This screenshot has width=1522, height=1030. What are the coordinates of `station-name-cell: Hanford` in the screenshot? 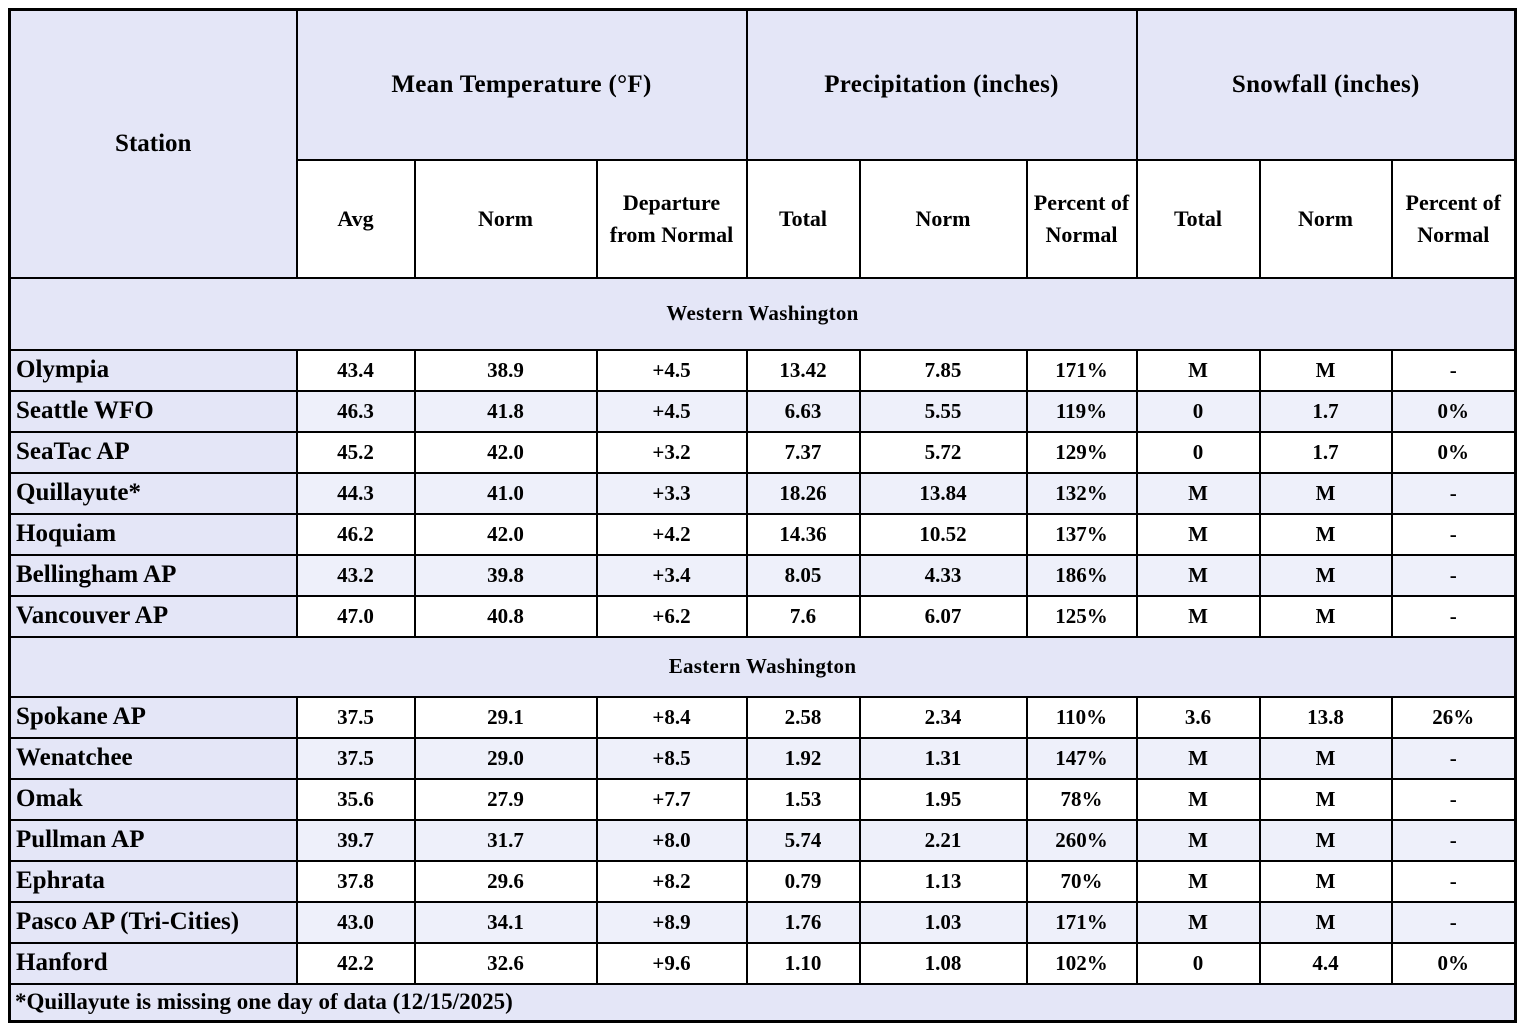 It's located at (153, 963).